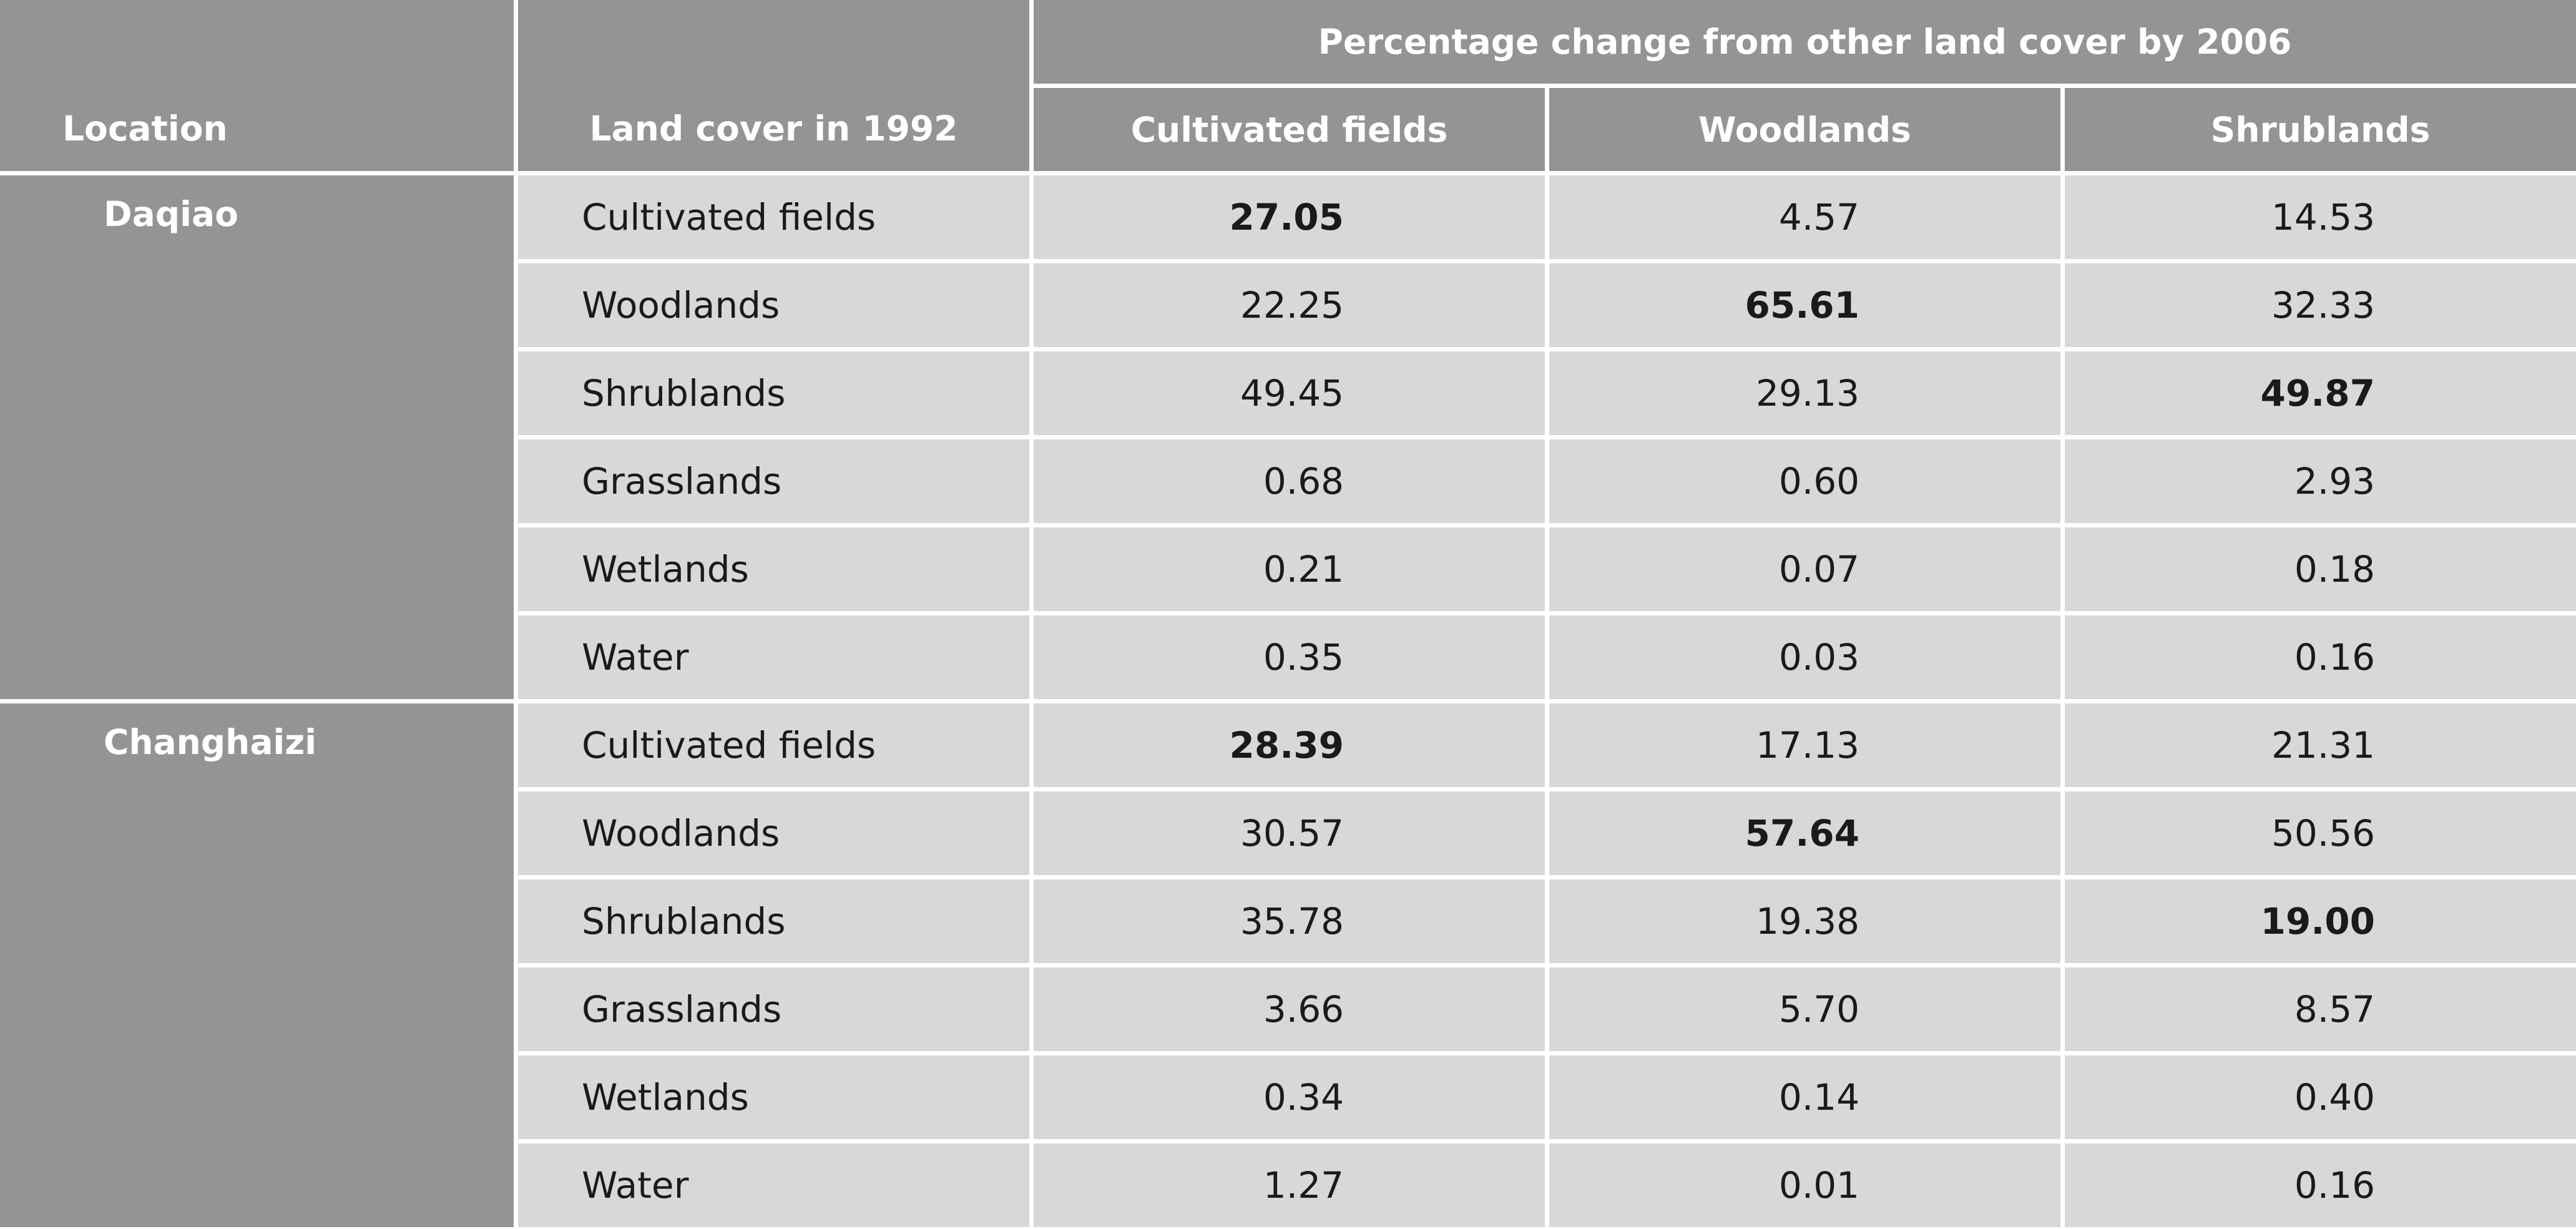 Image resolution: width=2576 pixels, height=1229 pixels. Describe the element at coordinates (1287, 1183) in the screenshot. I see `value-cell: 1.27` at that location.